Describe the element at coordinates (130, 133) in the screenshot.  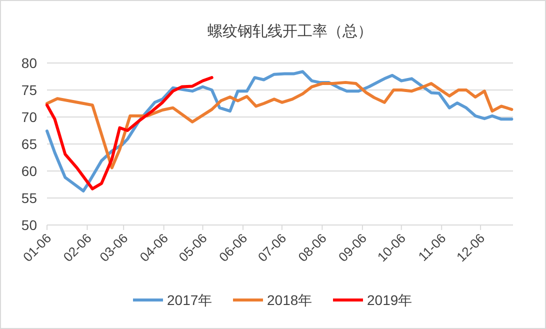
I see `line-series` at that location.